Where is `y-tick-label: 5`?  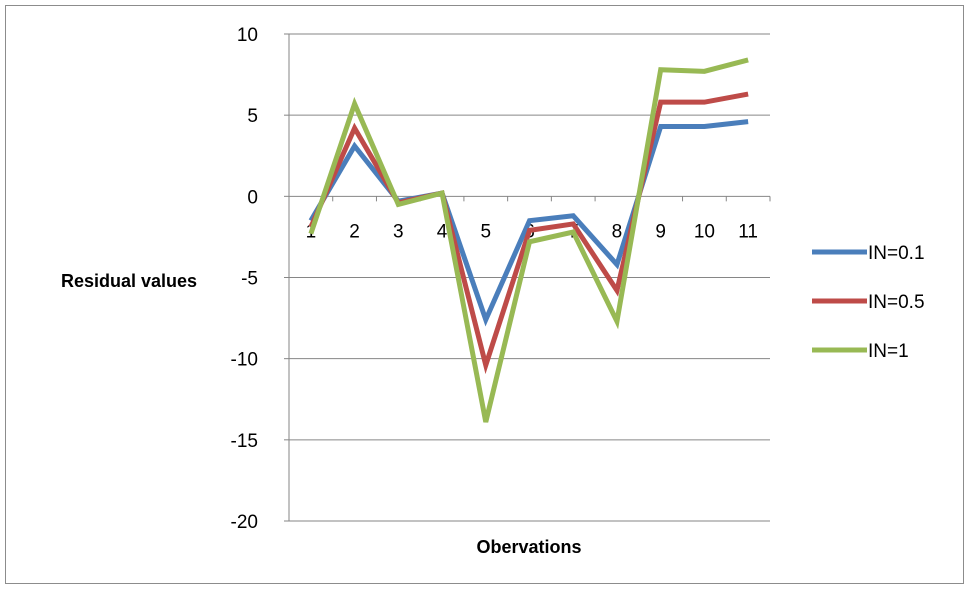
y-tick-label: 5 is located at coordinates (252, 116).